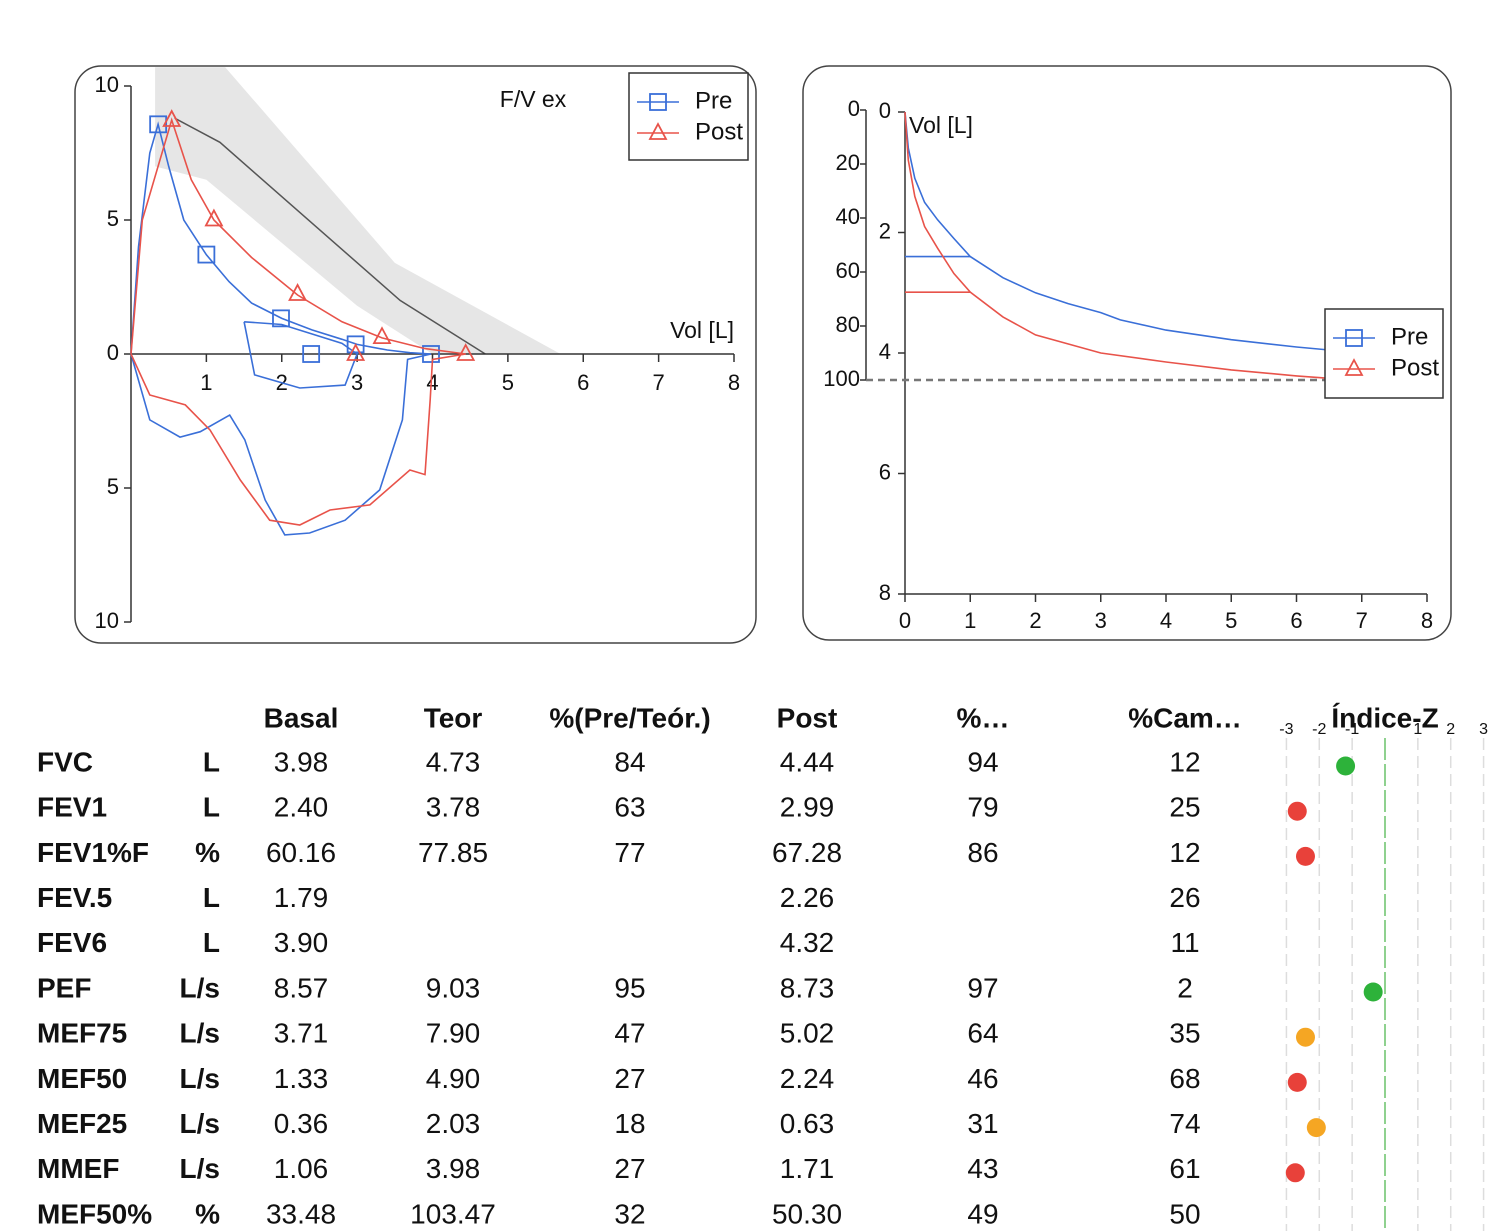  What do you see at coordinates (1352, 729) in the screenshot?
I see `z-tick-label: -1` at bounding box center [1352, 729].